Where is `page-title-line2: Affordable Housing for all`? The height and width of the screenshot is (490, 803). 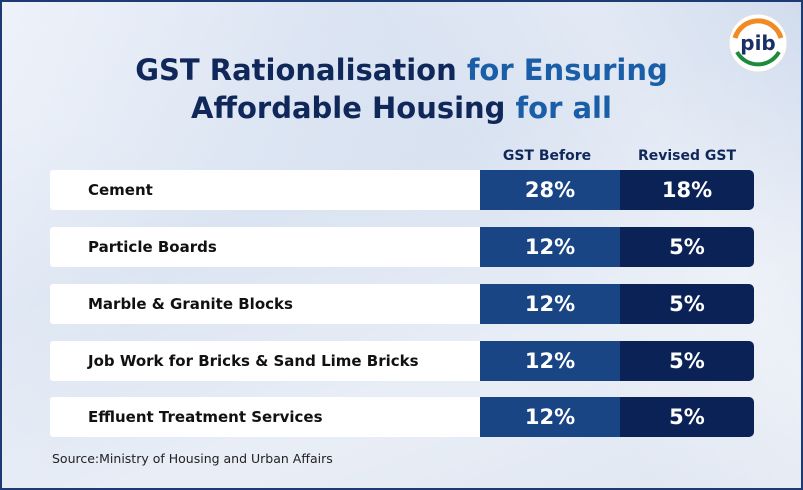
page-title-line2: Affordable Housing for all is located at coordinates (401, 108).